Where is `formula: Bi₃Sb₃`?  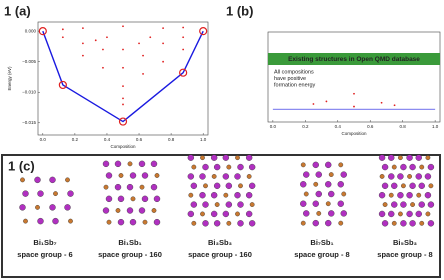 formula: Bi₃Sb₃ is located at coordinates (220, 242).